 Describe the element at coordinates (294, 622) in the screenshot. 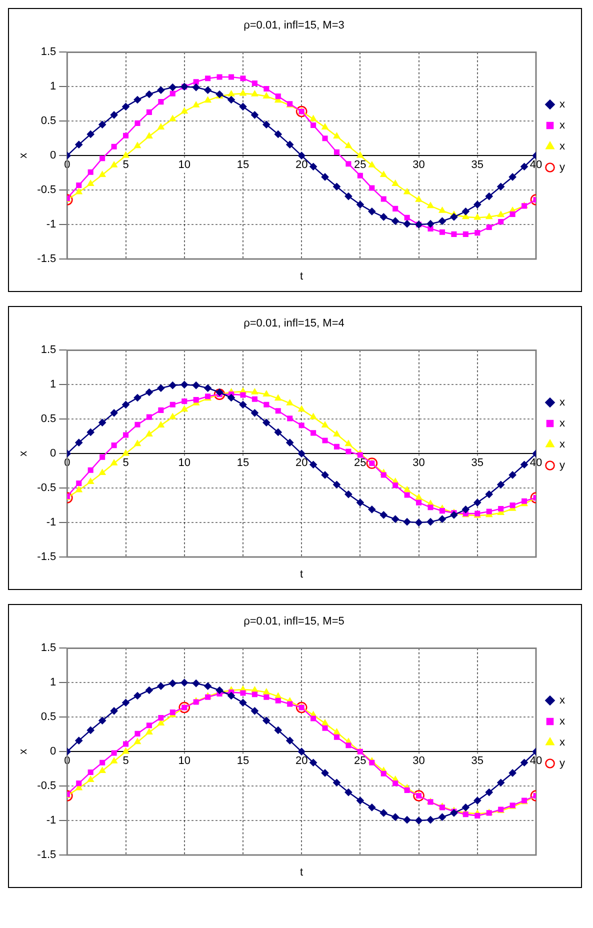

I see `chart-title: ρ=0.01, infl=15, M=5` at that location.